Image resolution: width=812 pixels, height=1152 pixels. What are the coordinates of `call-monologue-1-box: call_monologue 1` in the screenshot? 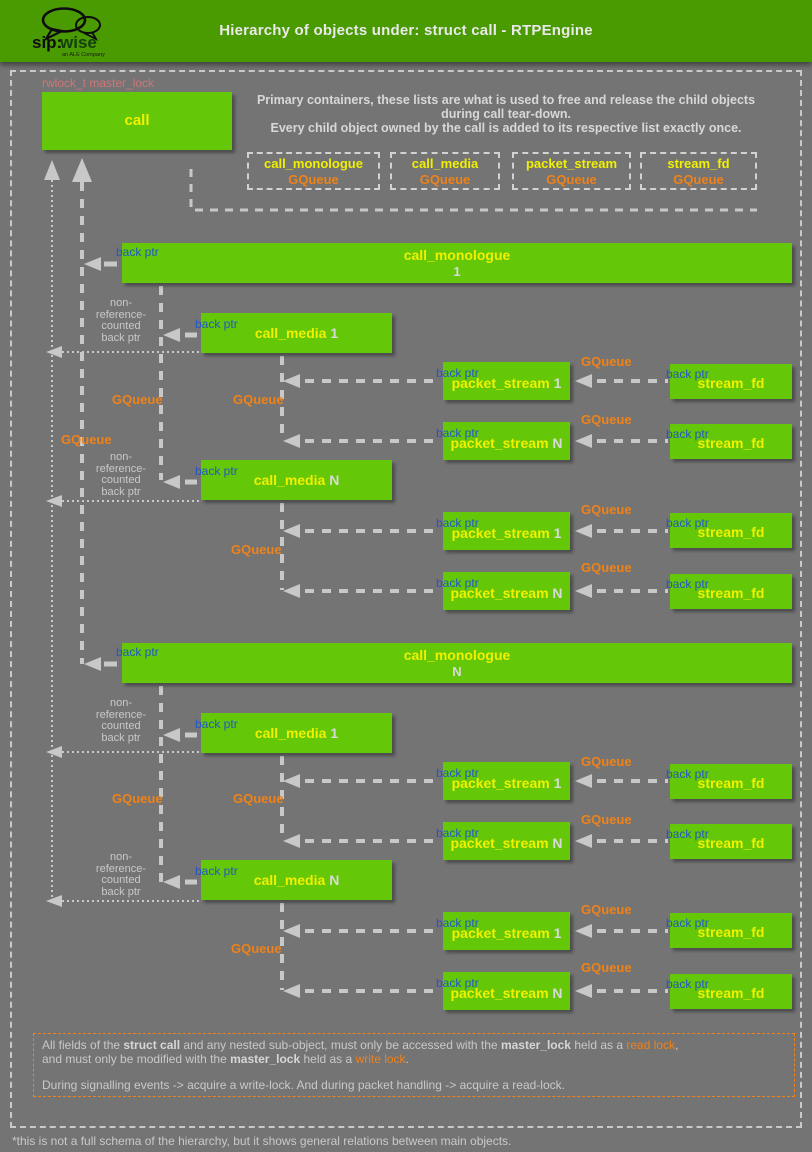 It's located at (457, 263).